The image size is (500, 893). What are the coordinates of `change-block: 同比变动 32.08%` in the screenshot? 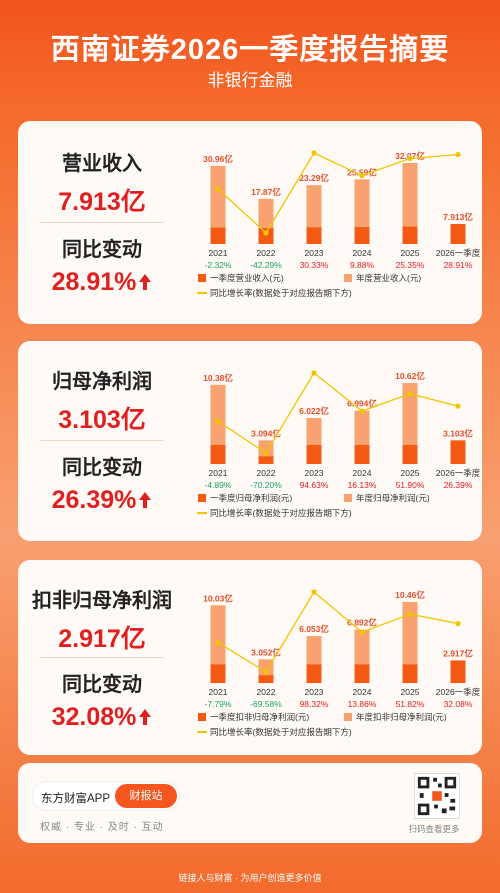 It's located at (102, 700).